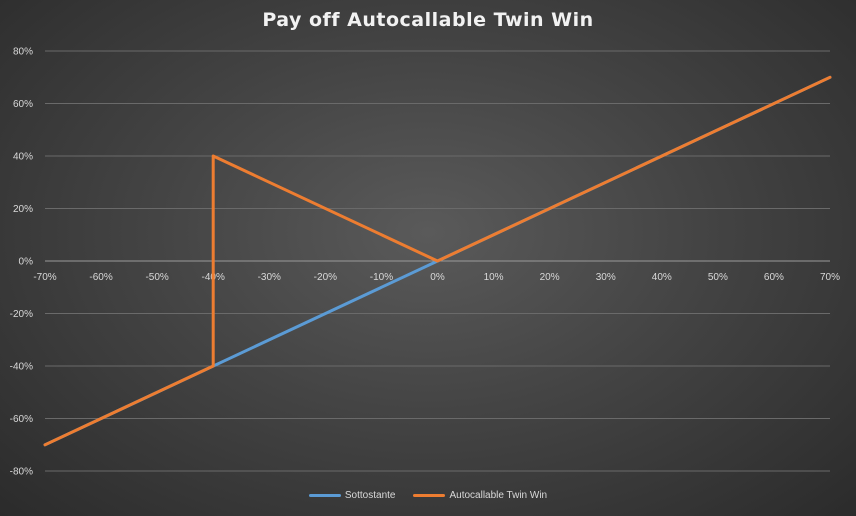 Image resolution: width=856 pixels, height=516 pixels. I want to click on y-tick-label: -60%, so click(21, 419).